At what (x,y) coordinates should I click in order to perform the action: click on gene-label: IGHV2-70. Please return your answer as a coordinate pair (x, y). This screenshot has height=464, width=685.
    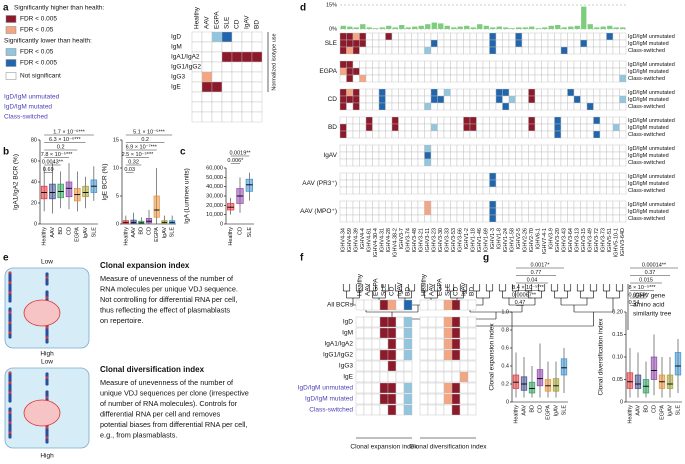
    Looking at the image, I should click on (532, 240).